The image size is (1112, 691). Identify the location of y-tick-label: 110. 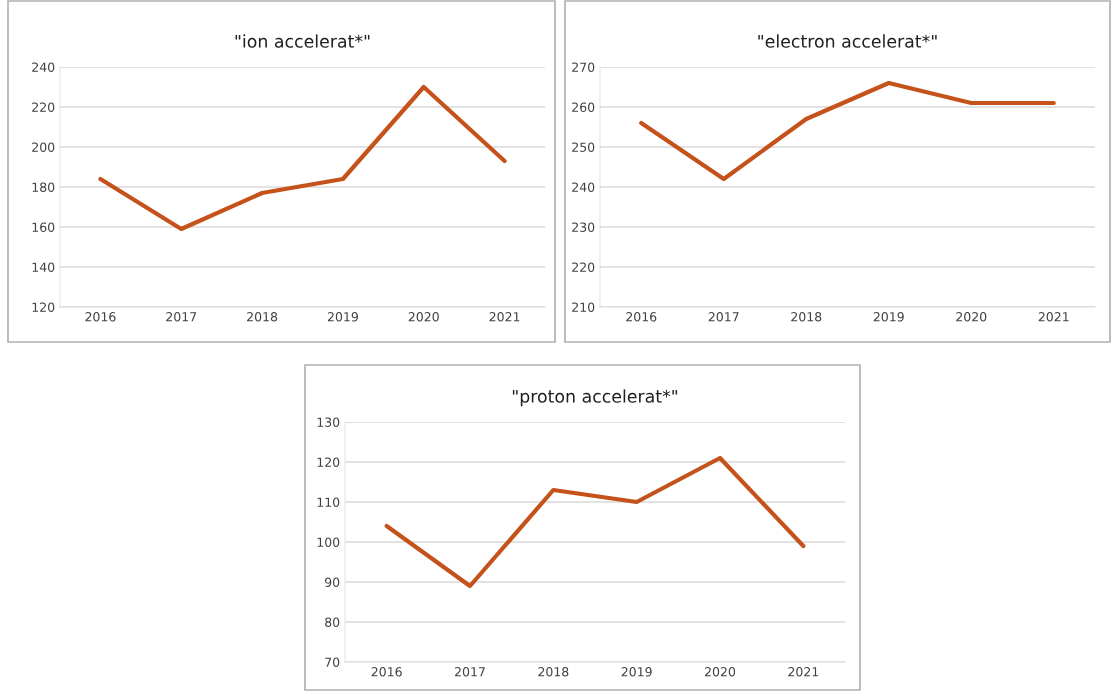
(328, 502).